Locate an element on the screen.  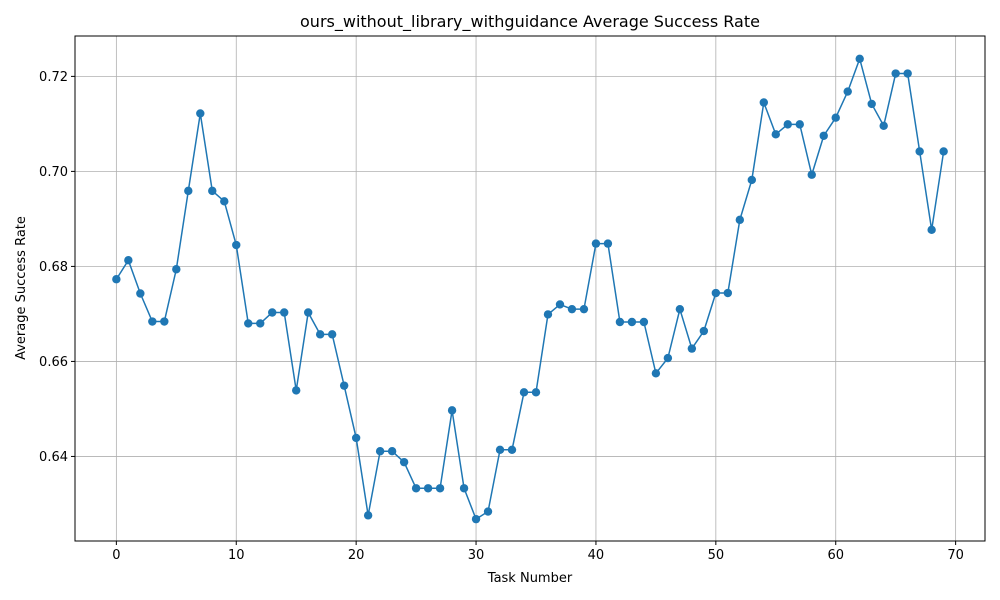
y-axis-label: Average Success Rate is located at coordinates (21, 288).